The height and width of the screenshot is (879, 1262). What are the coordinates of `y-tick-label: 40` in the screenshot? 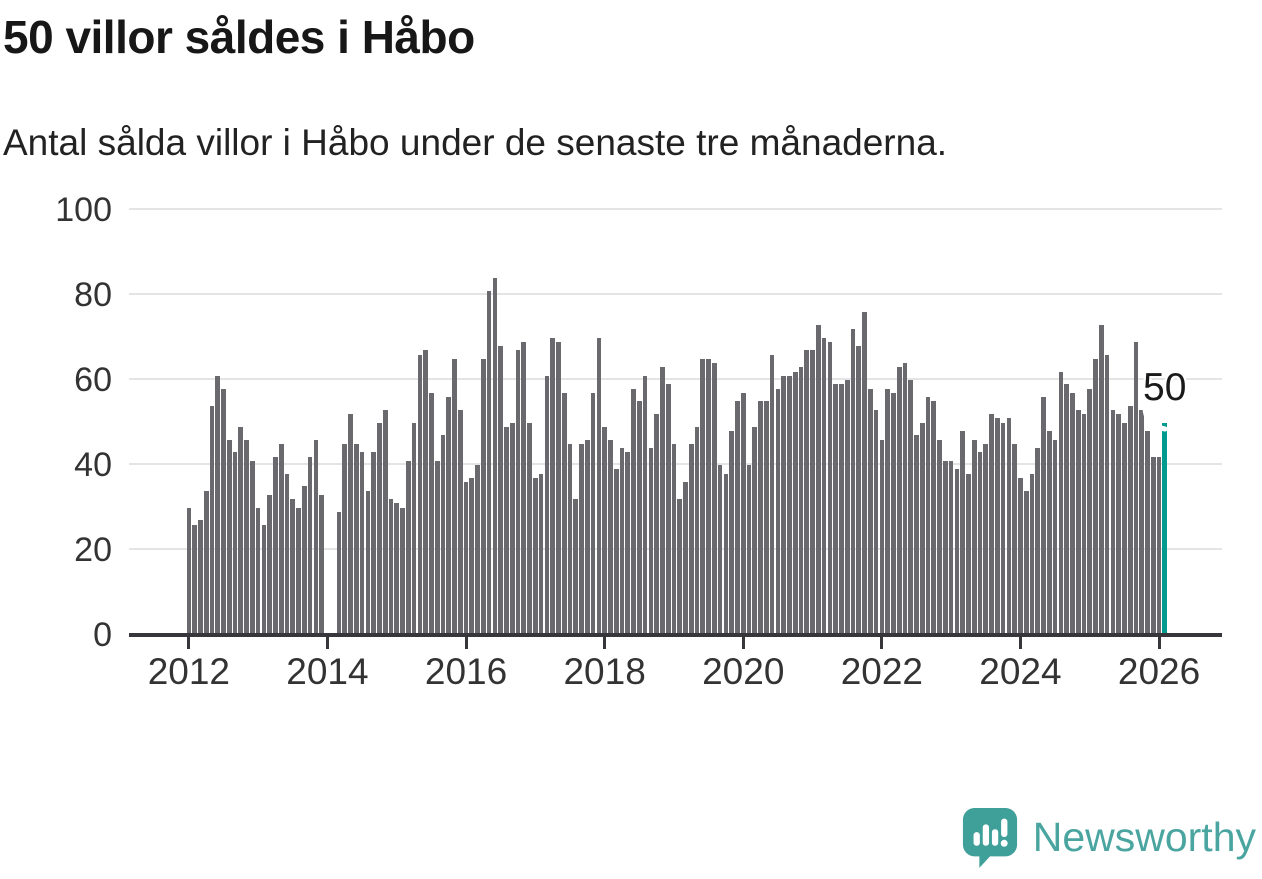 It's located at (93, 465).